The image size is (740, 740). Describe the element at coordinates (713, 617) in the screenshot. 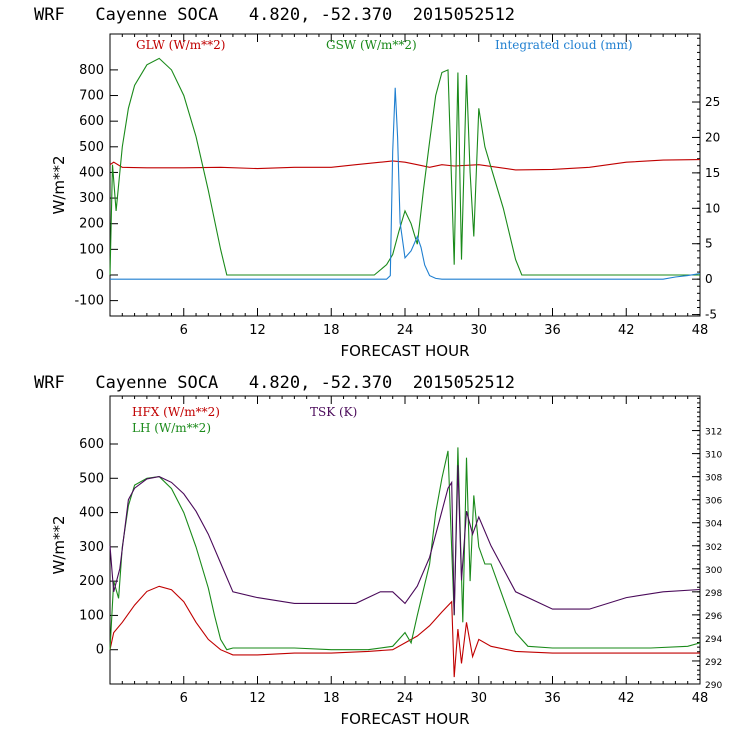

I see `y2-tick-label: 296` at that location.